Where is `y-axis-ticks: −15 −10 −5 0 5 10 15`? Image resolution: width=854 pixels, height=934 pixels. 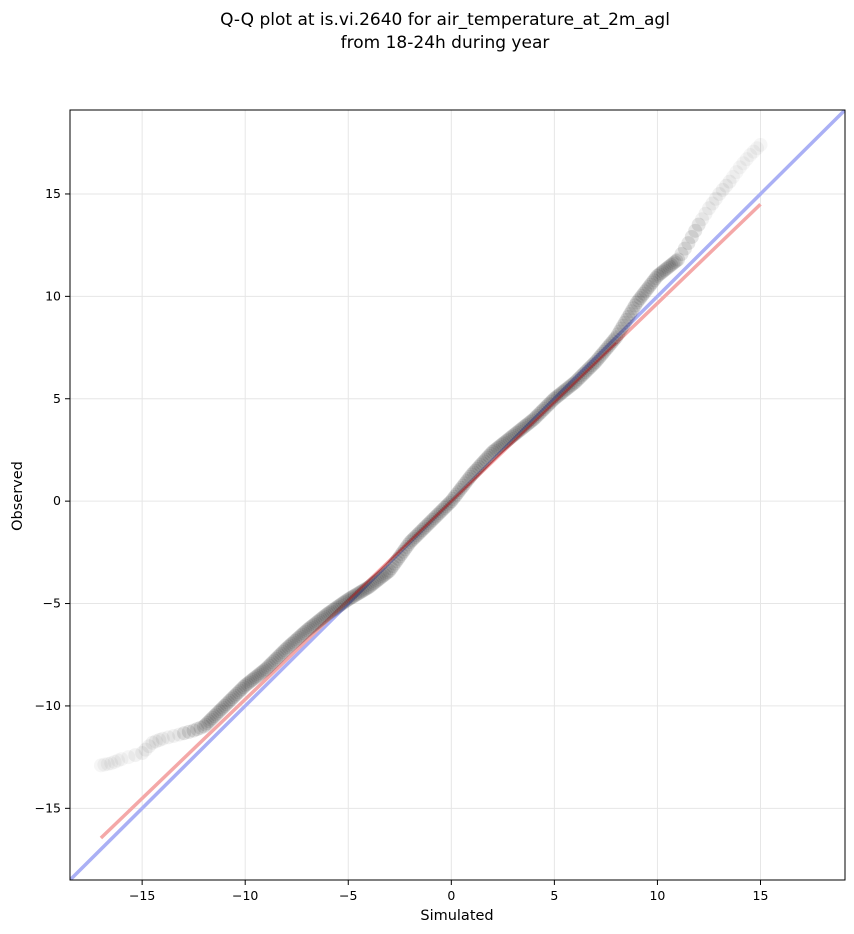
y-axis-ticks: −15 −10 −5 0 5 10 15 is located at coordinates (52, 500).